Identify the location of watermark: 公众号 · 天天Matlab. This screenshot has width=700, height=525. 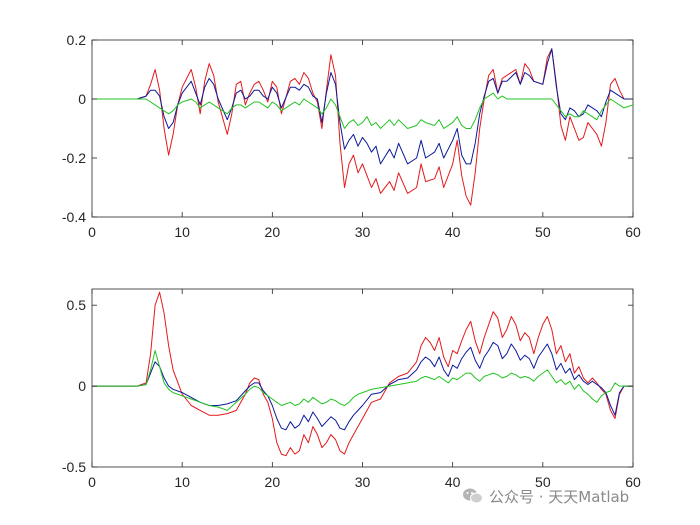
(545, 496).